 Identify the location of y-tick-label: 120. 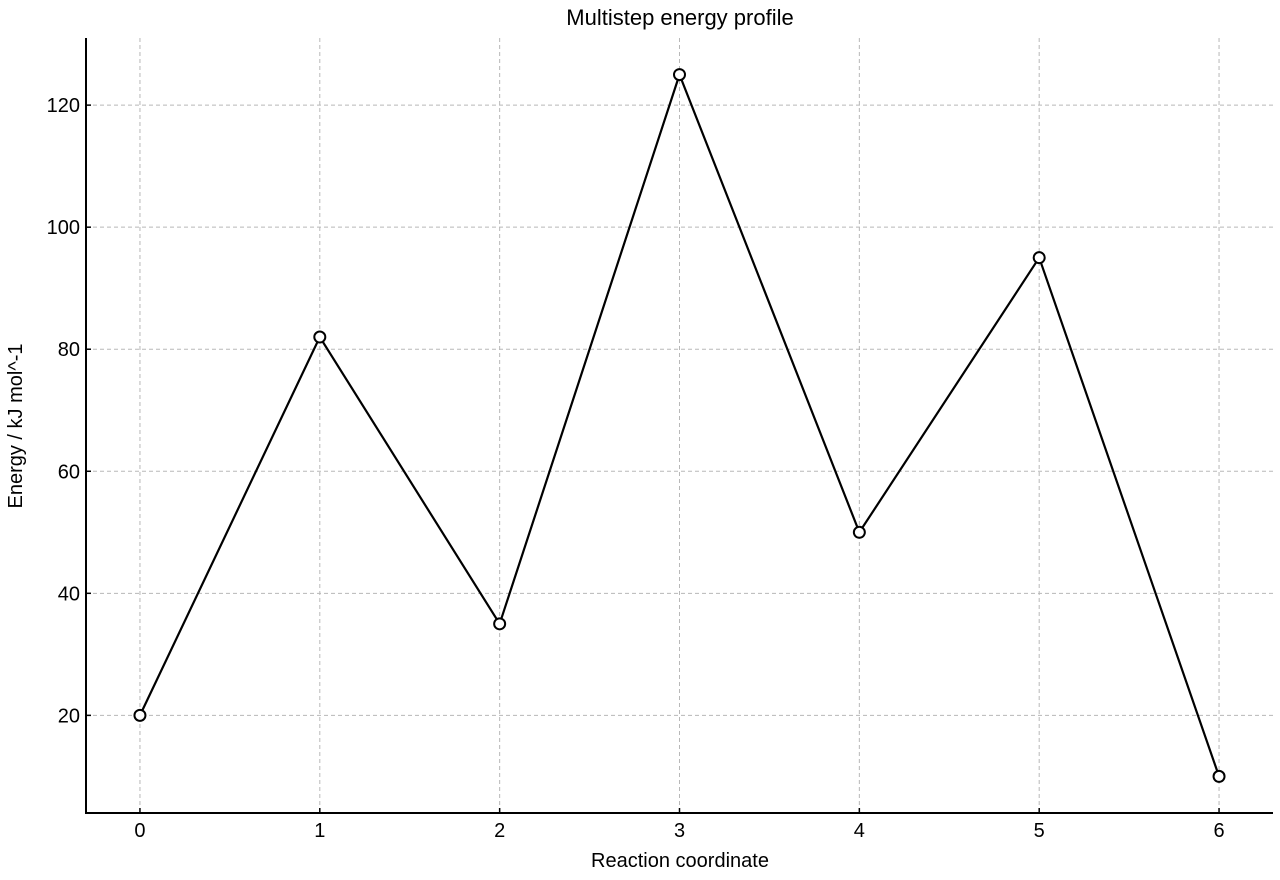
(63, 106).